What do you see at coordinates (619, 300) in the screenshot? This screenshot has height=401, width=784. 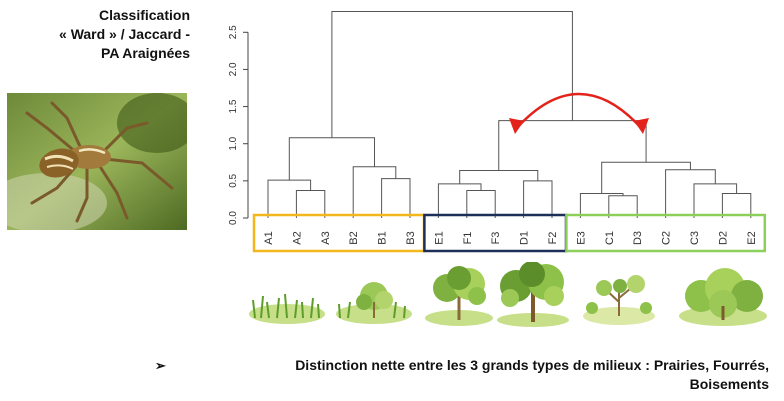 I see `sparse-shrub-icon` at bounding box center [619, 300].